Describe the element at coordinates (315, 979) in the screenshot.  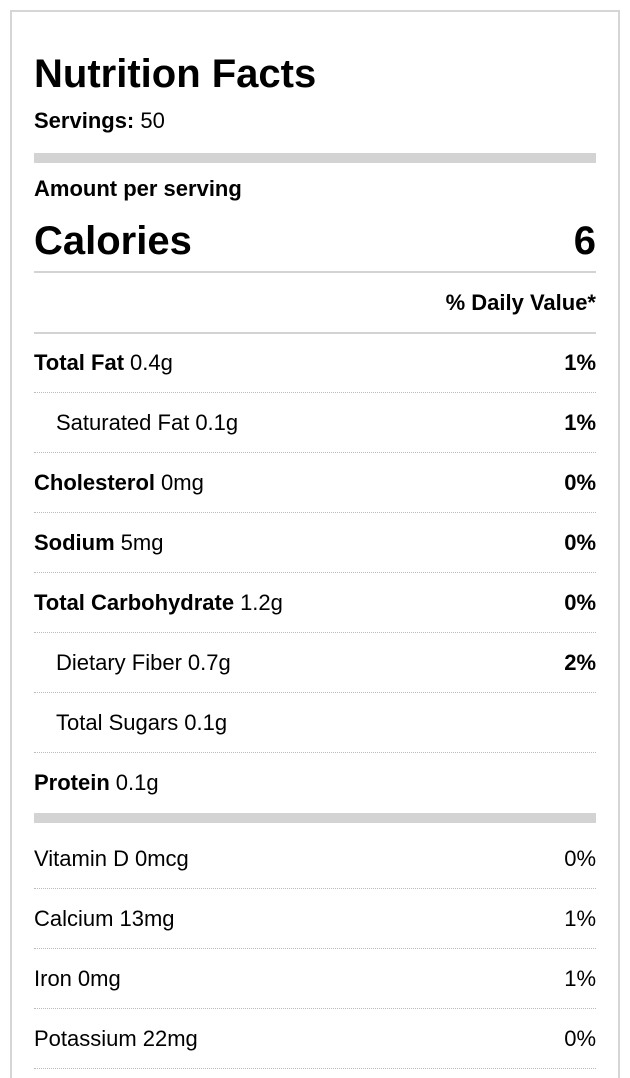
I see `nutrient-row: Iron 0mg 1%` at that location.